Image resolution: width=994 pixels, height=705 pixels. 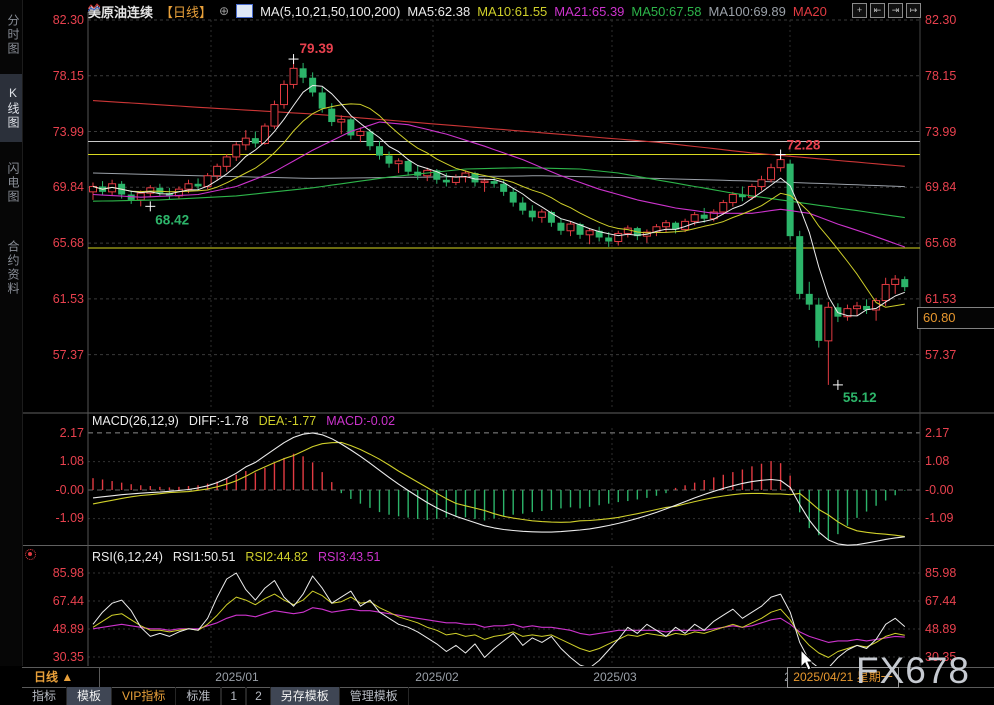 What do you see at coordinates (11, 108) in the screenshot?
I see `sidebar-item-kline: K线图` at bounding box center [11, 108].